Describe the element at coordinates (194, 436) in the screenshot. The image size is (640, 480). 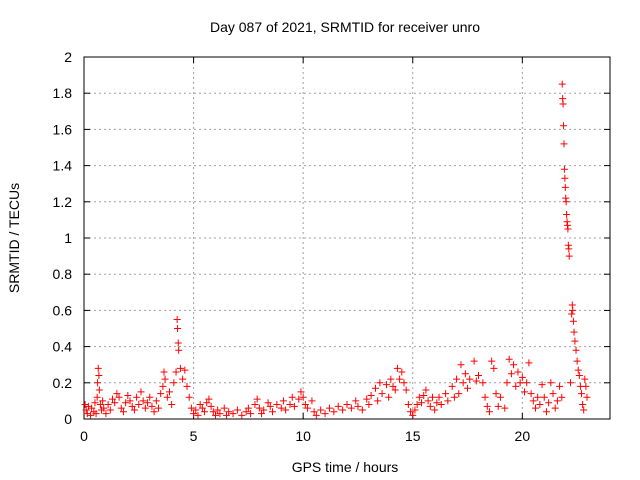
I see `x-tick-label: 5` at that location.